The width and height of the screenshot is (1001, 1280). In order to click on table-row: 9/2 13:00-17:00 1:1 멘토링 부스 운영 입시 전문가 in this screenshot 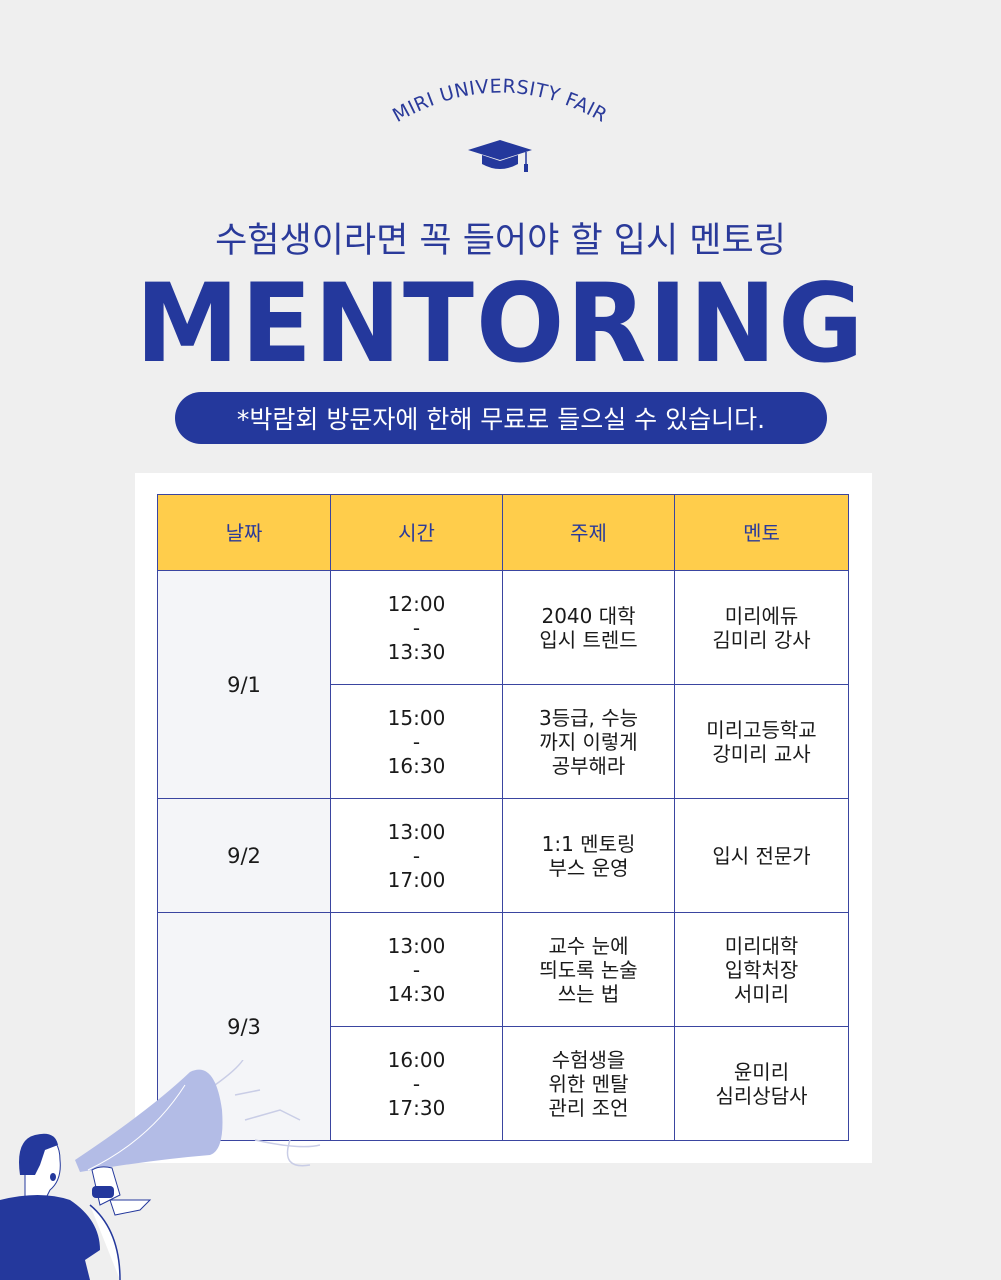, I will do `click(503, 855)`.